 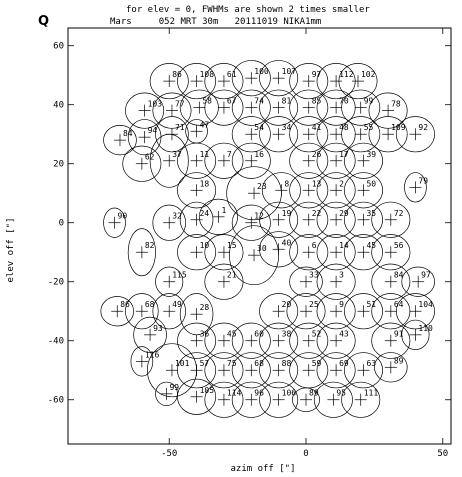 What do you see at coordinates (205, 245) in the screenshot?
I see `detector-label: 10` at bounding box center [205, 245].